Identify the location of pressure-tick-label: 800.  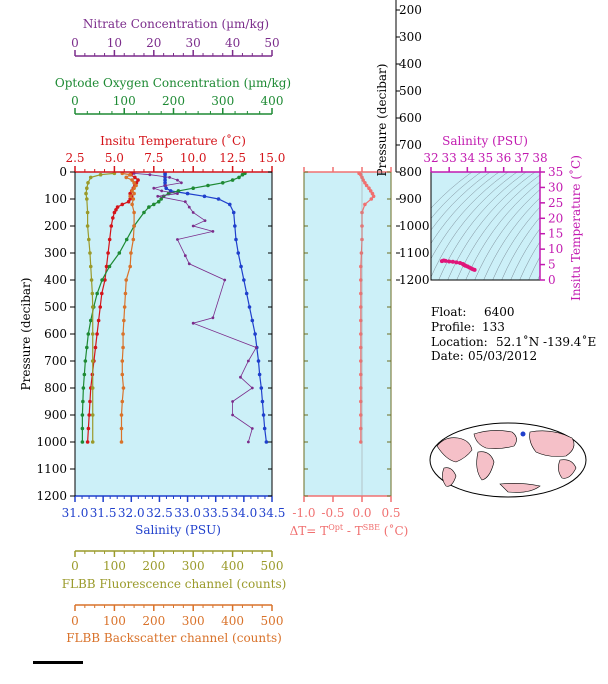
(55, 388).